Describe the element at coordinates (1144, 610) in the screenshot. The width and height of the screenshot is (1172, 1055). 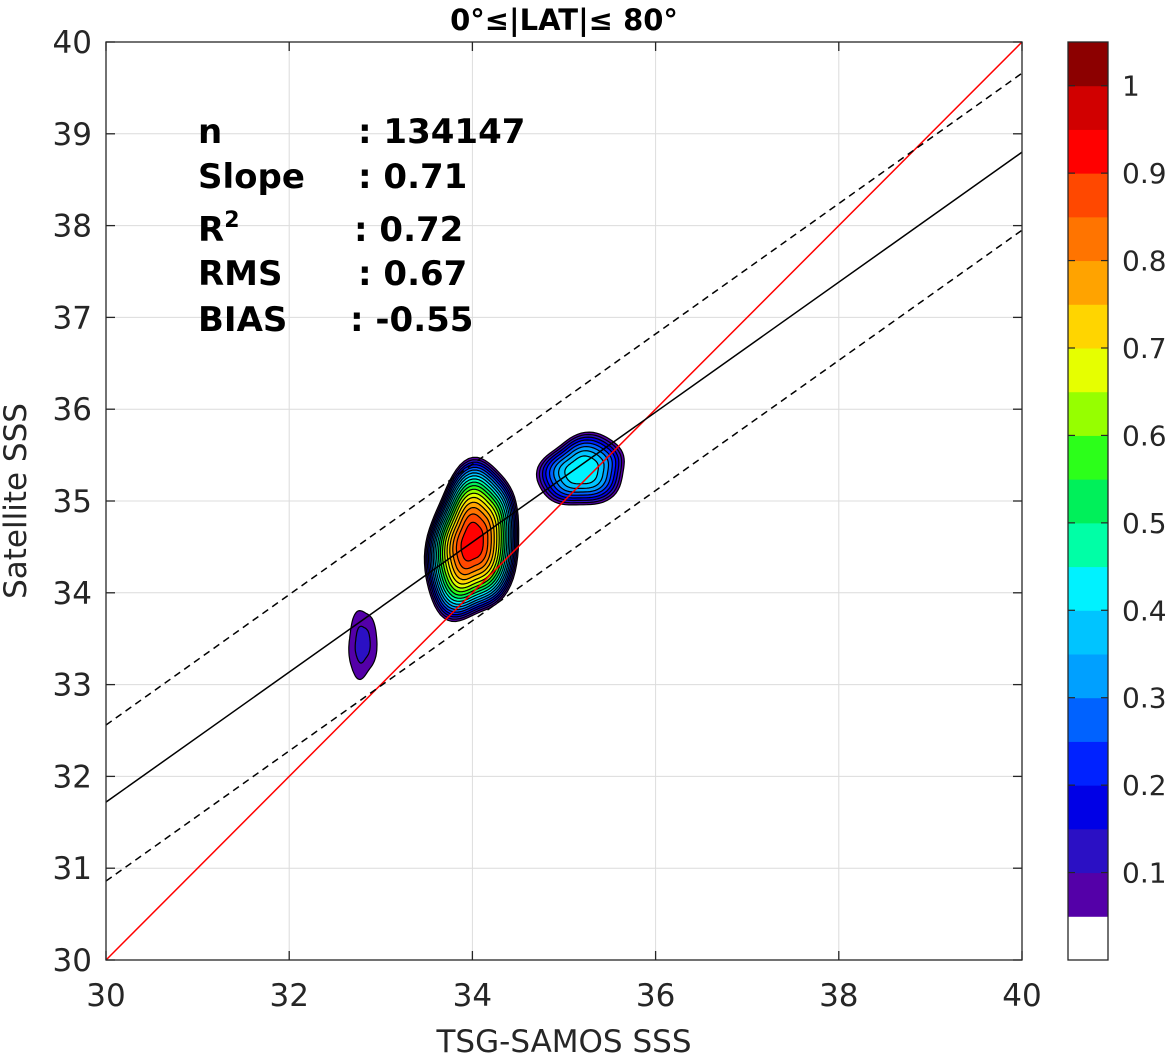
I see `colorbar-tick-label: 0.4` at that location.